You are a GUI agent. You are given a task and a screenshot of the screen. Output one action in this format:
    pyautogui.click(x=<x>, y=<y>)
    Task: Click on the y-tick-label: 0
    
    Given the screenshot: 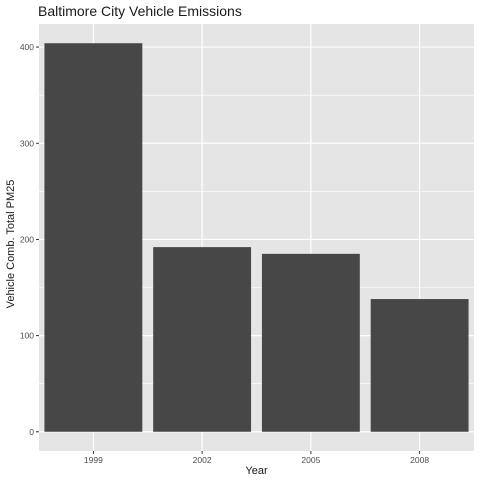 What is the action you would take?
    pyautogui.click(x=31, y=432)
    